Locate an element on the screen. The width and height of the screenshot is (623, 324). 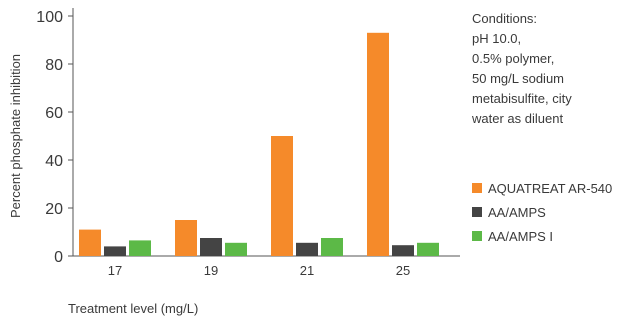
chart-legend: AQUATREAT AR-540 AA/AMPS AA/AMPS I is located at coordinates (547, 212).